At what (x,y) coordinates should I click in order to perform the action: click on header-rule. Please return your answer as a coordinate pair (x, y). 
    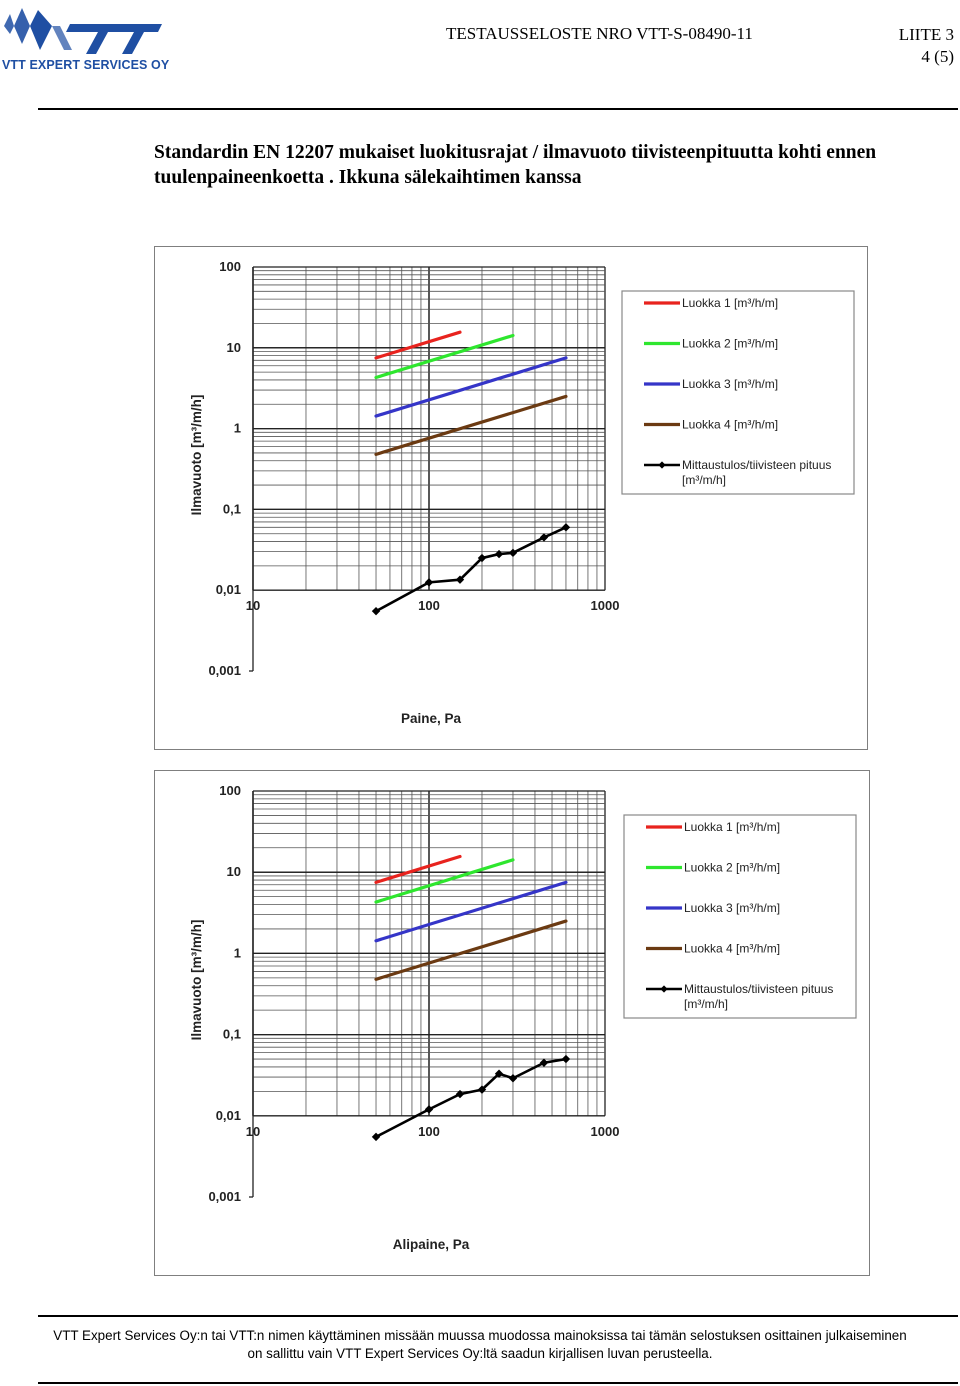
    Looking at the image, I should click on (498, 109).